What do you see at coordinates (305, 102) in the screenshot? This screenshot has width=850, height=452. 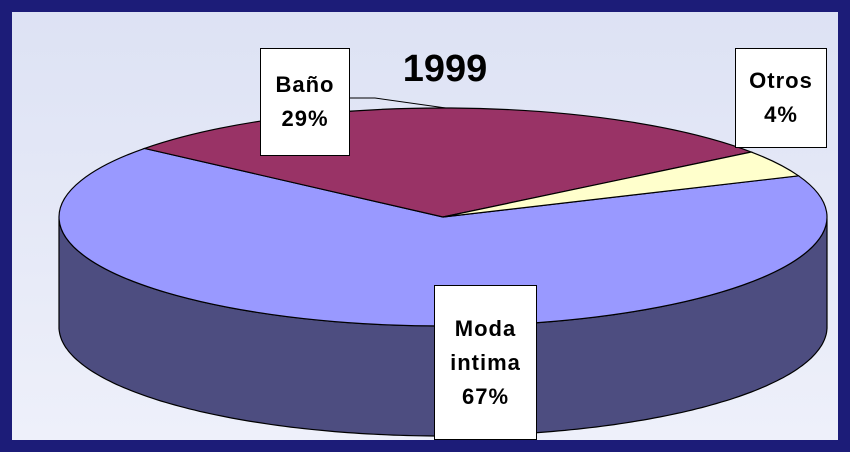 I see `data-label: Baño 29%` at bounding box center [305, 102].